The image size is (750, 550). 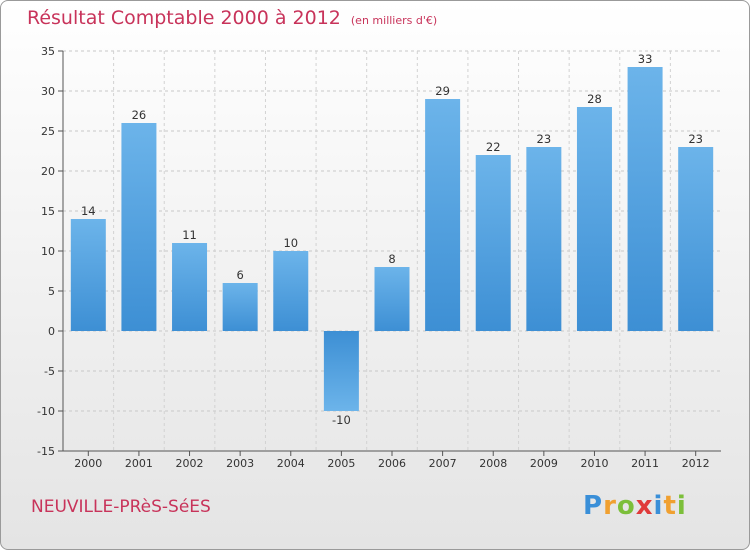 I want to click on chart-title-text: Résultat Comptable 2000 à 2012, so click(x=184, y=18).